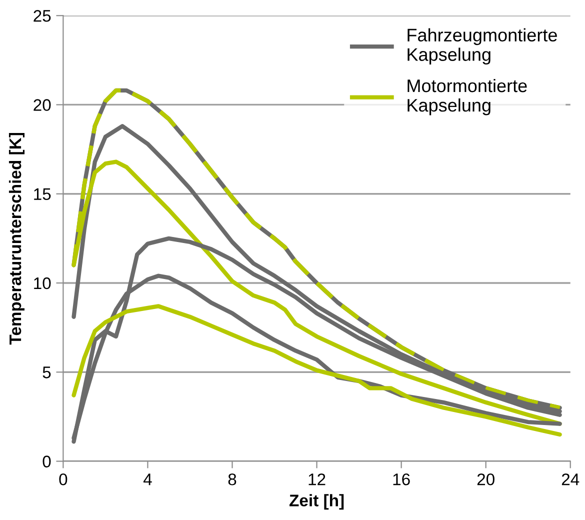 This screenshot has height=520, width=585. Describe the element at coordinates (571, 479) in the screenshot. I see `x-tick-label: 24` at that location.